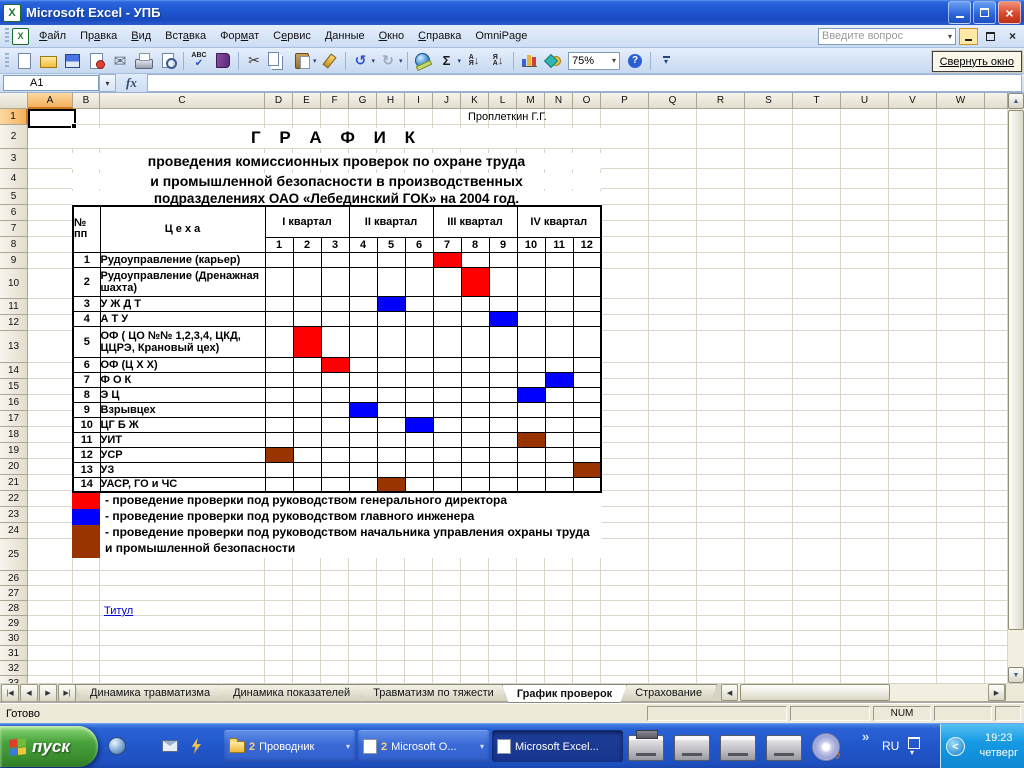  I want to click on schedule-cell-r10-m8, so click(475, 424).